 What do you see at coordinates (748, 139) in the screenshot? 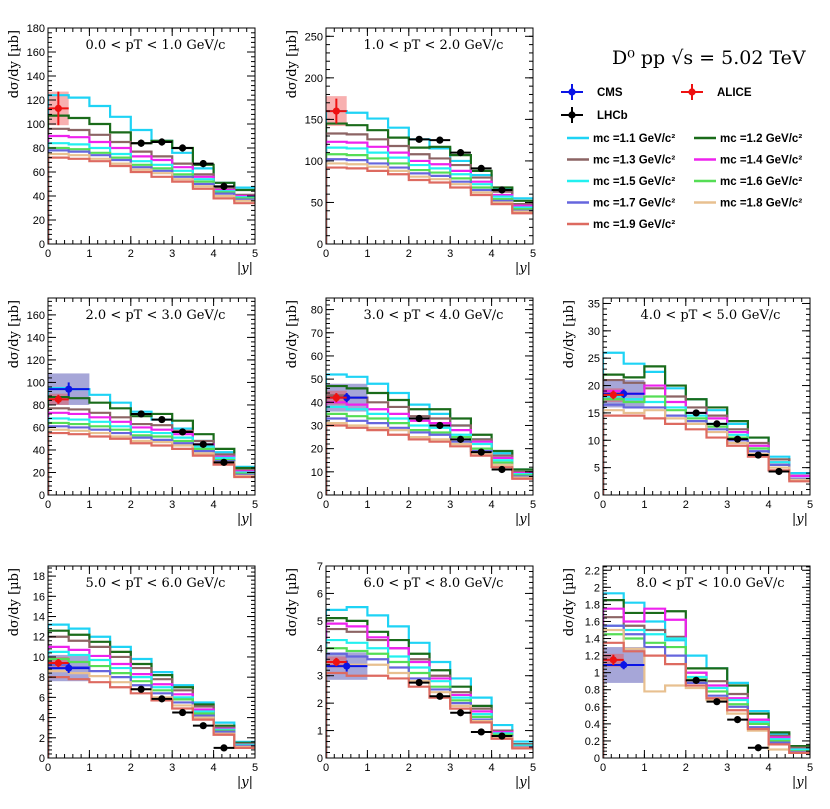
I see `legend-entry-mass: mc =1.2 GeV/c²` at bounding box center [748, 139].